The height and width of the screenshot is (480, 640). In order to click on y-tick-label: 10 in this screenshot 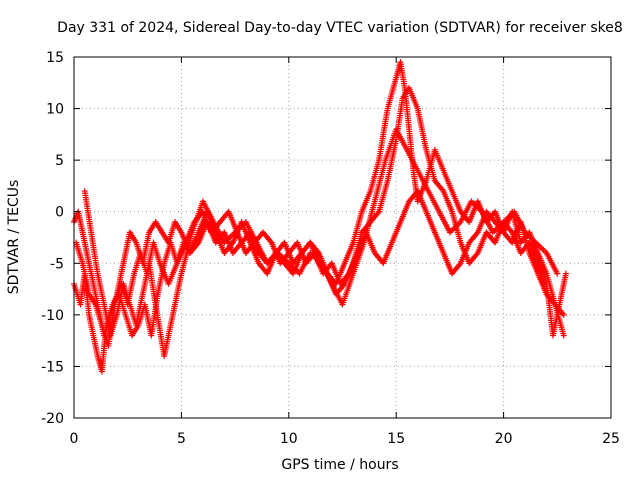, I will do `click(55, 110)`.